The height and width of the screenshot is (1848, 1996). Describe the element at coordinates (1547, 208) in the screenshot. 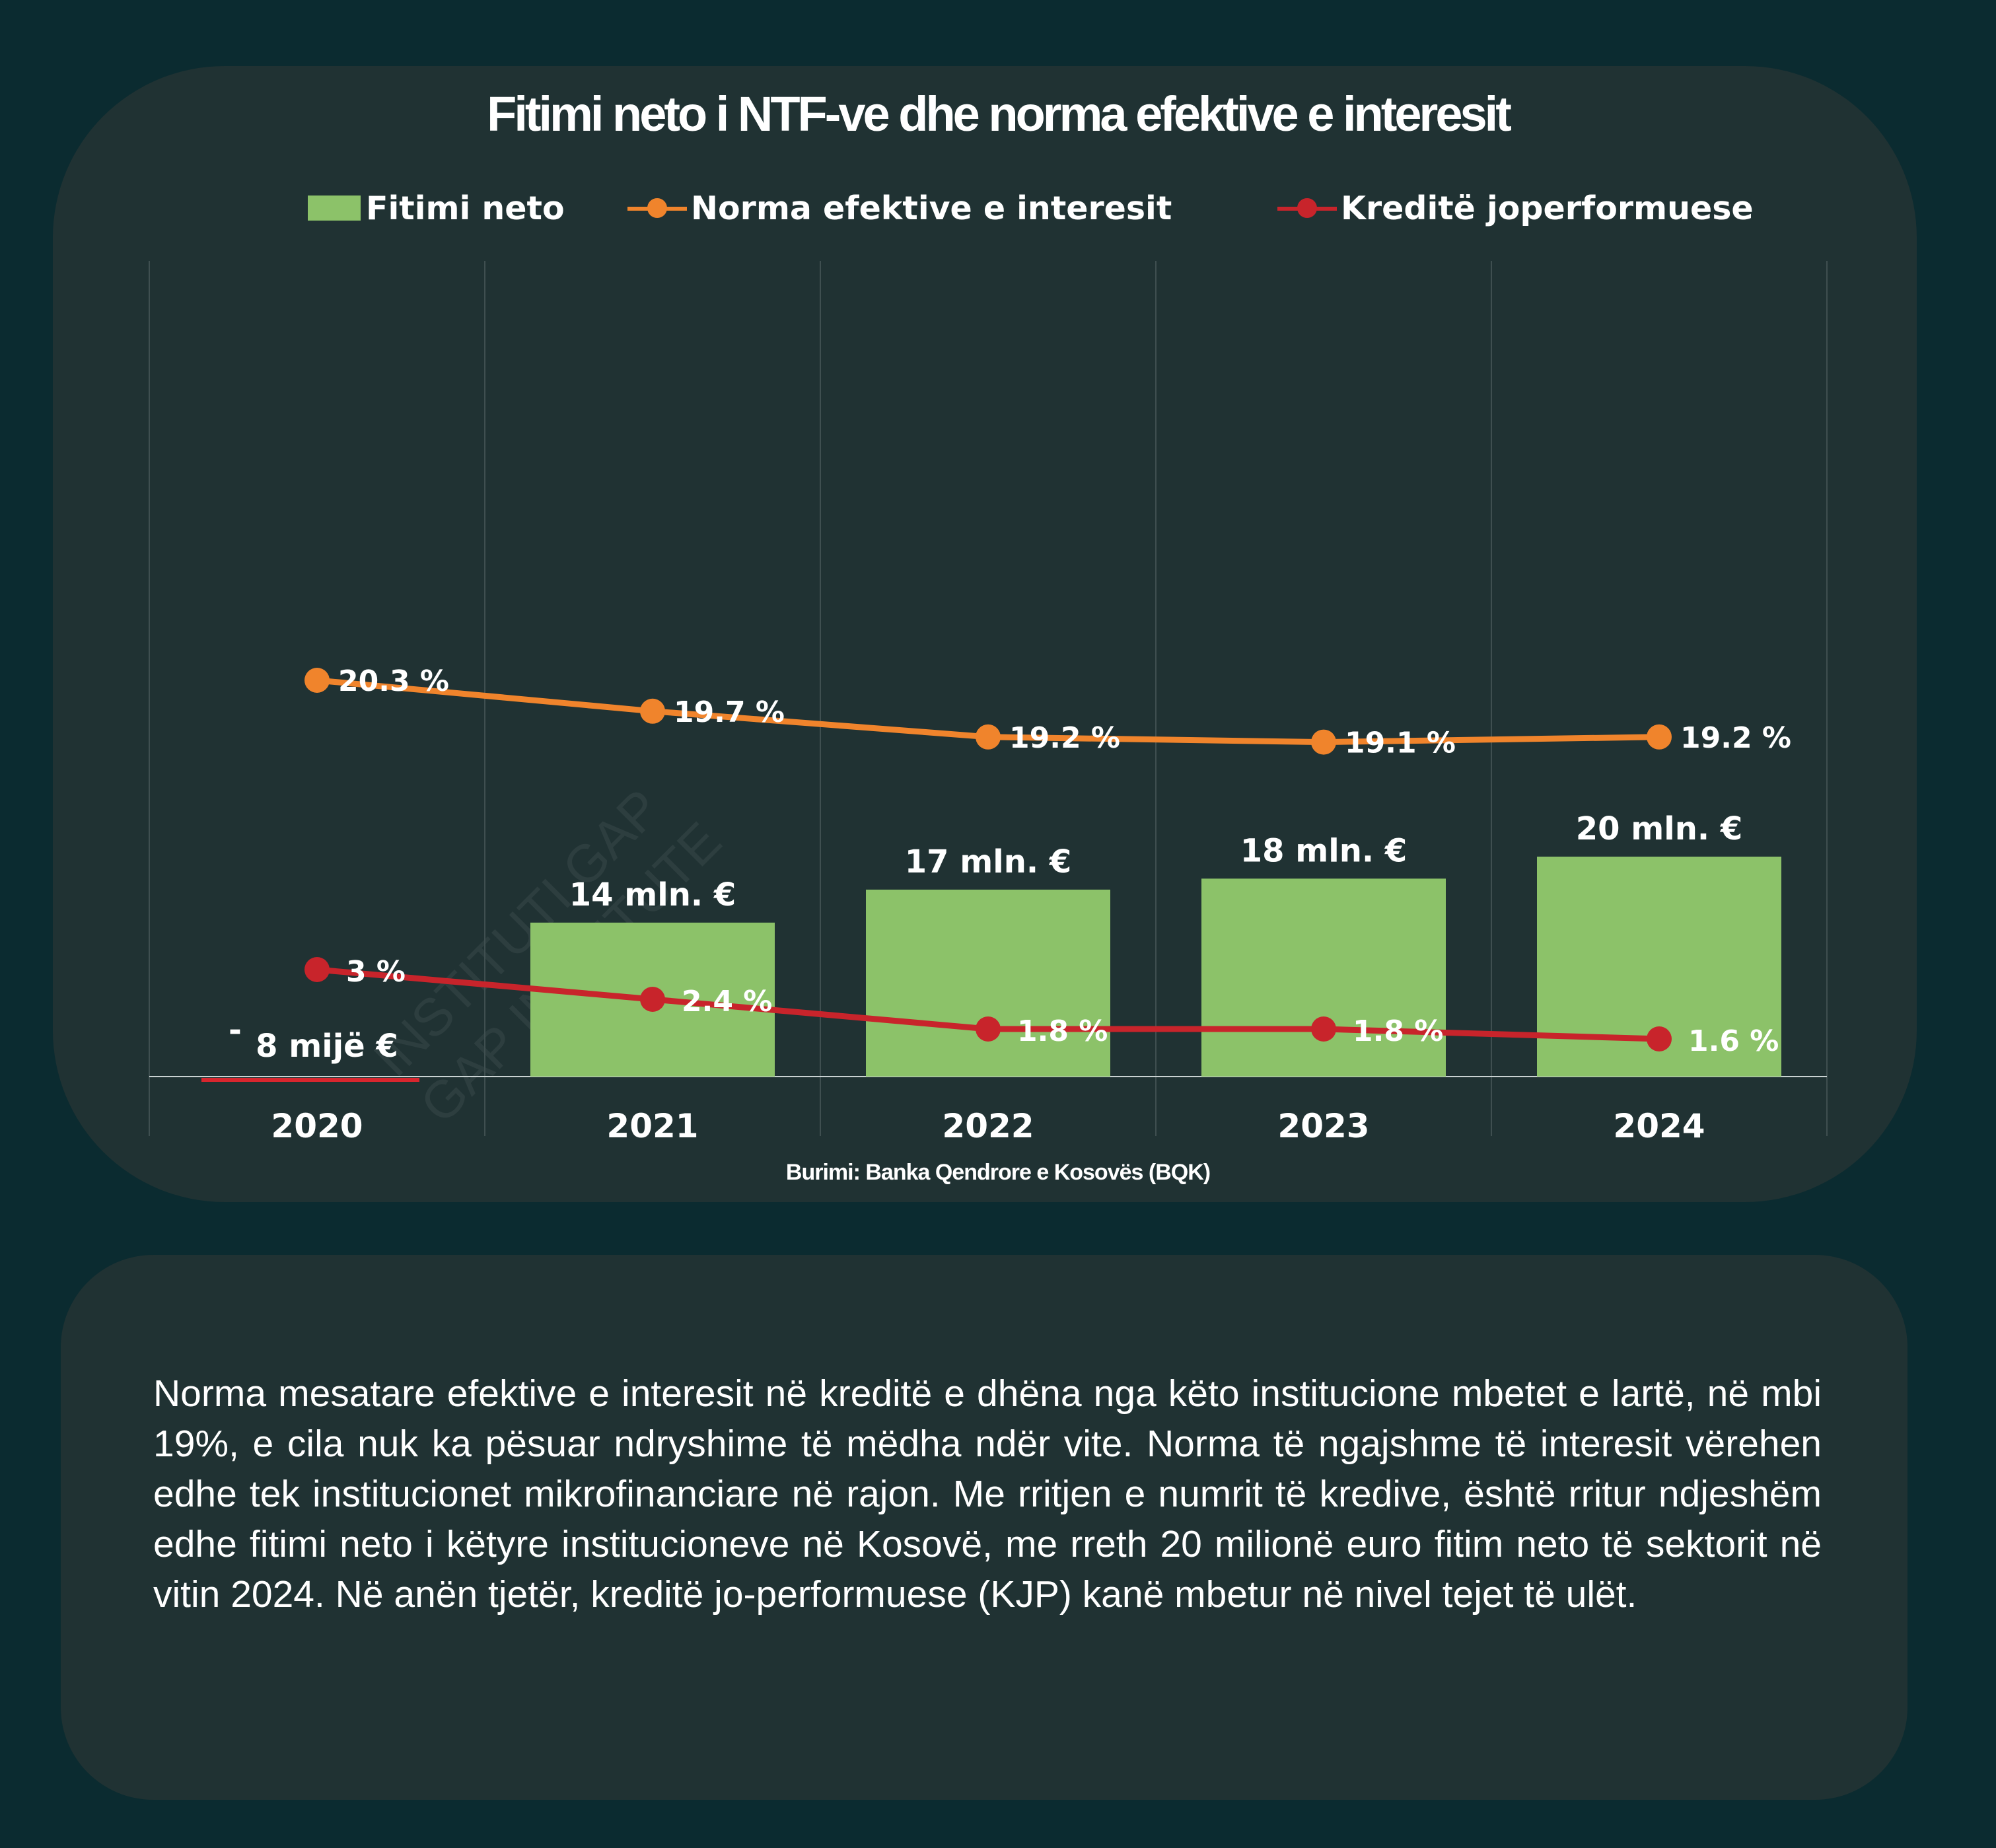

I see `legend-label-npl: Kreditë joperformuese` at that location.